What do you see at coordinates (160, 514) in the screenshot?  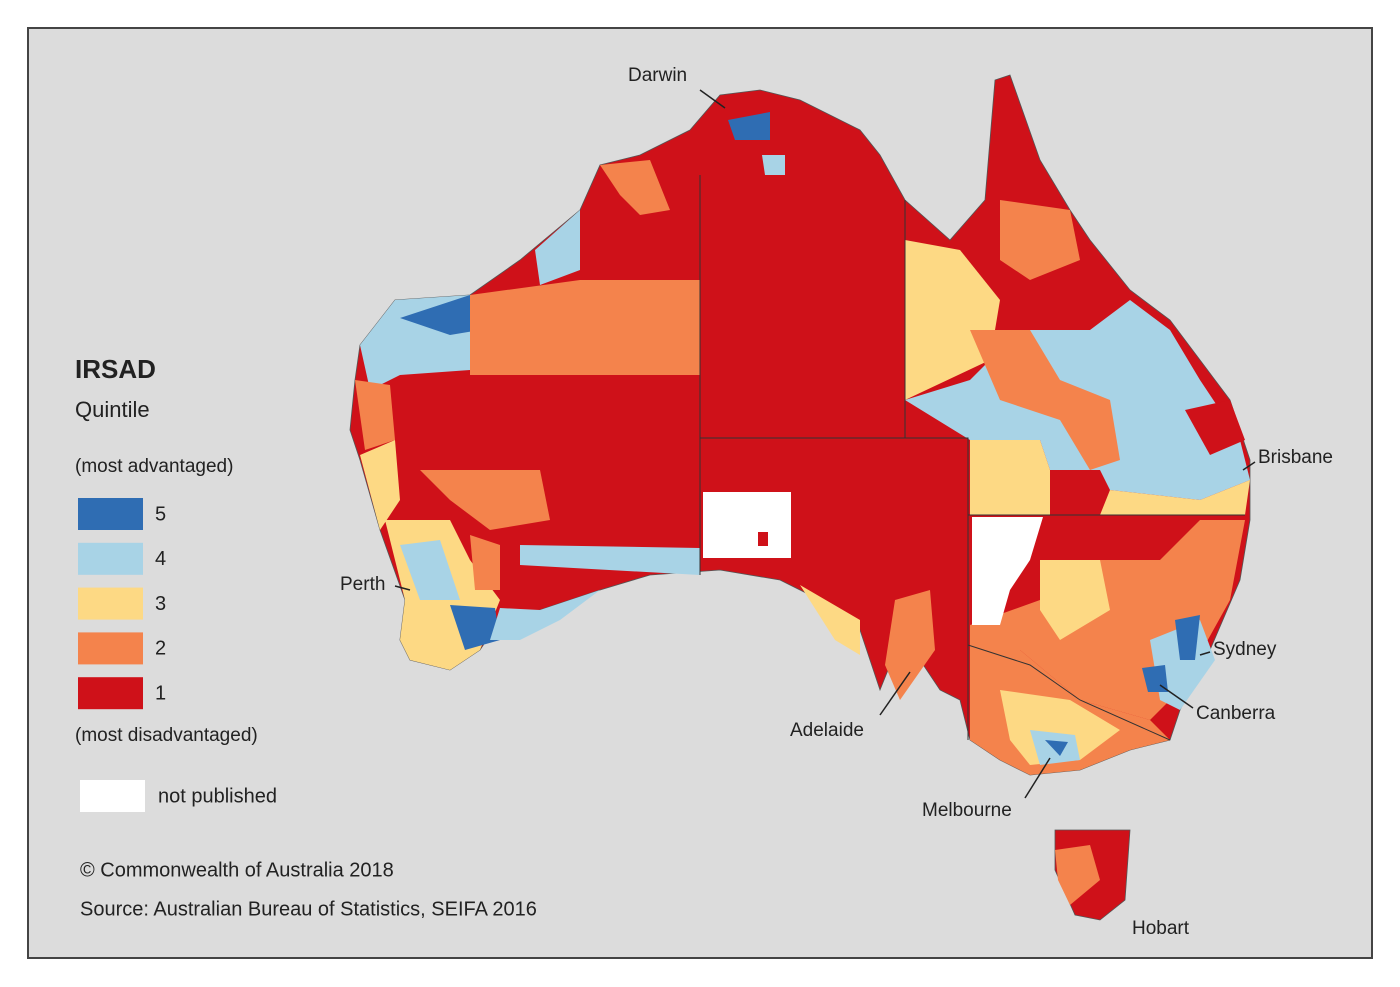 I see `legend-label: 5` at bounding box center [160, 514].